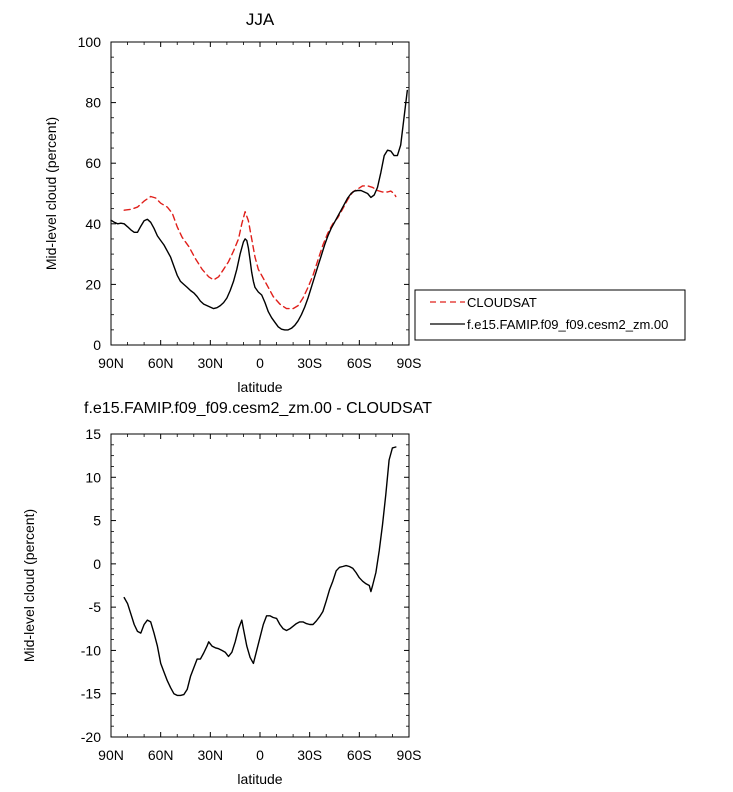 Image resolution: width=733 pixels, height=792 pixels. What do you see at coordinates (91, 694) in the screenshot?
I see `y-tick-label-bottom-1: -15` at bounding box center [91, 694].